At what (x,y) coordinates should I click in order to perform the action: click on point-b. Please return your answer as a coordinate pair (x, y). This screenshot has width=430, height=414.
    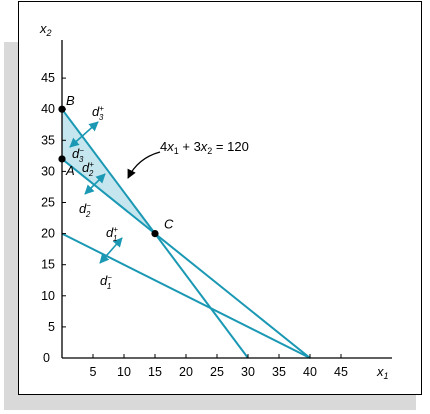
    Looking at the image, I should click on (62, 109).